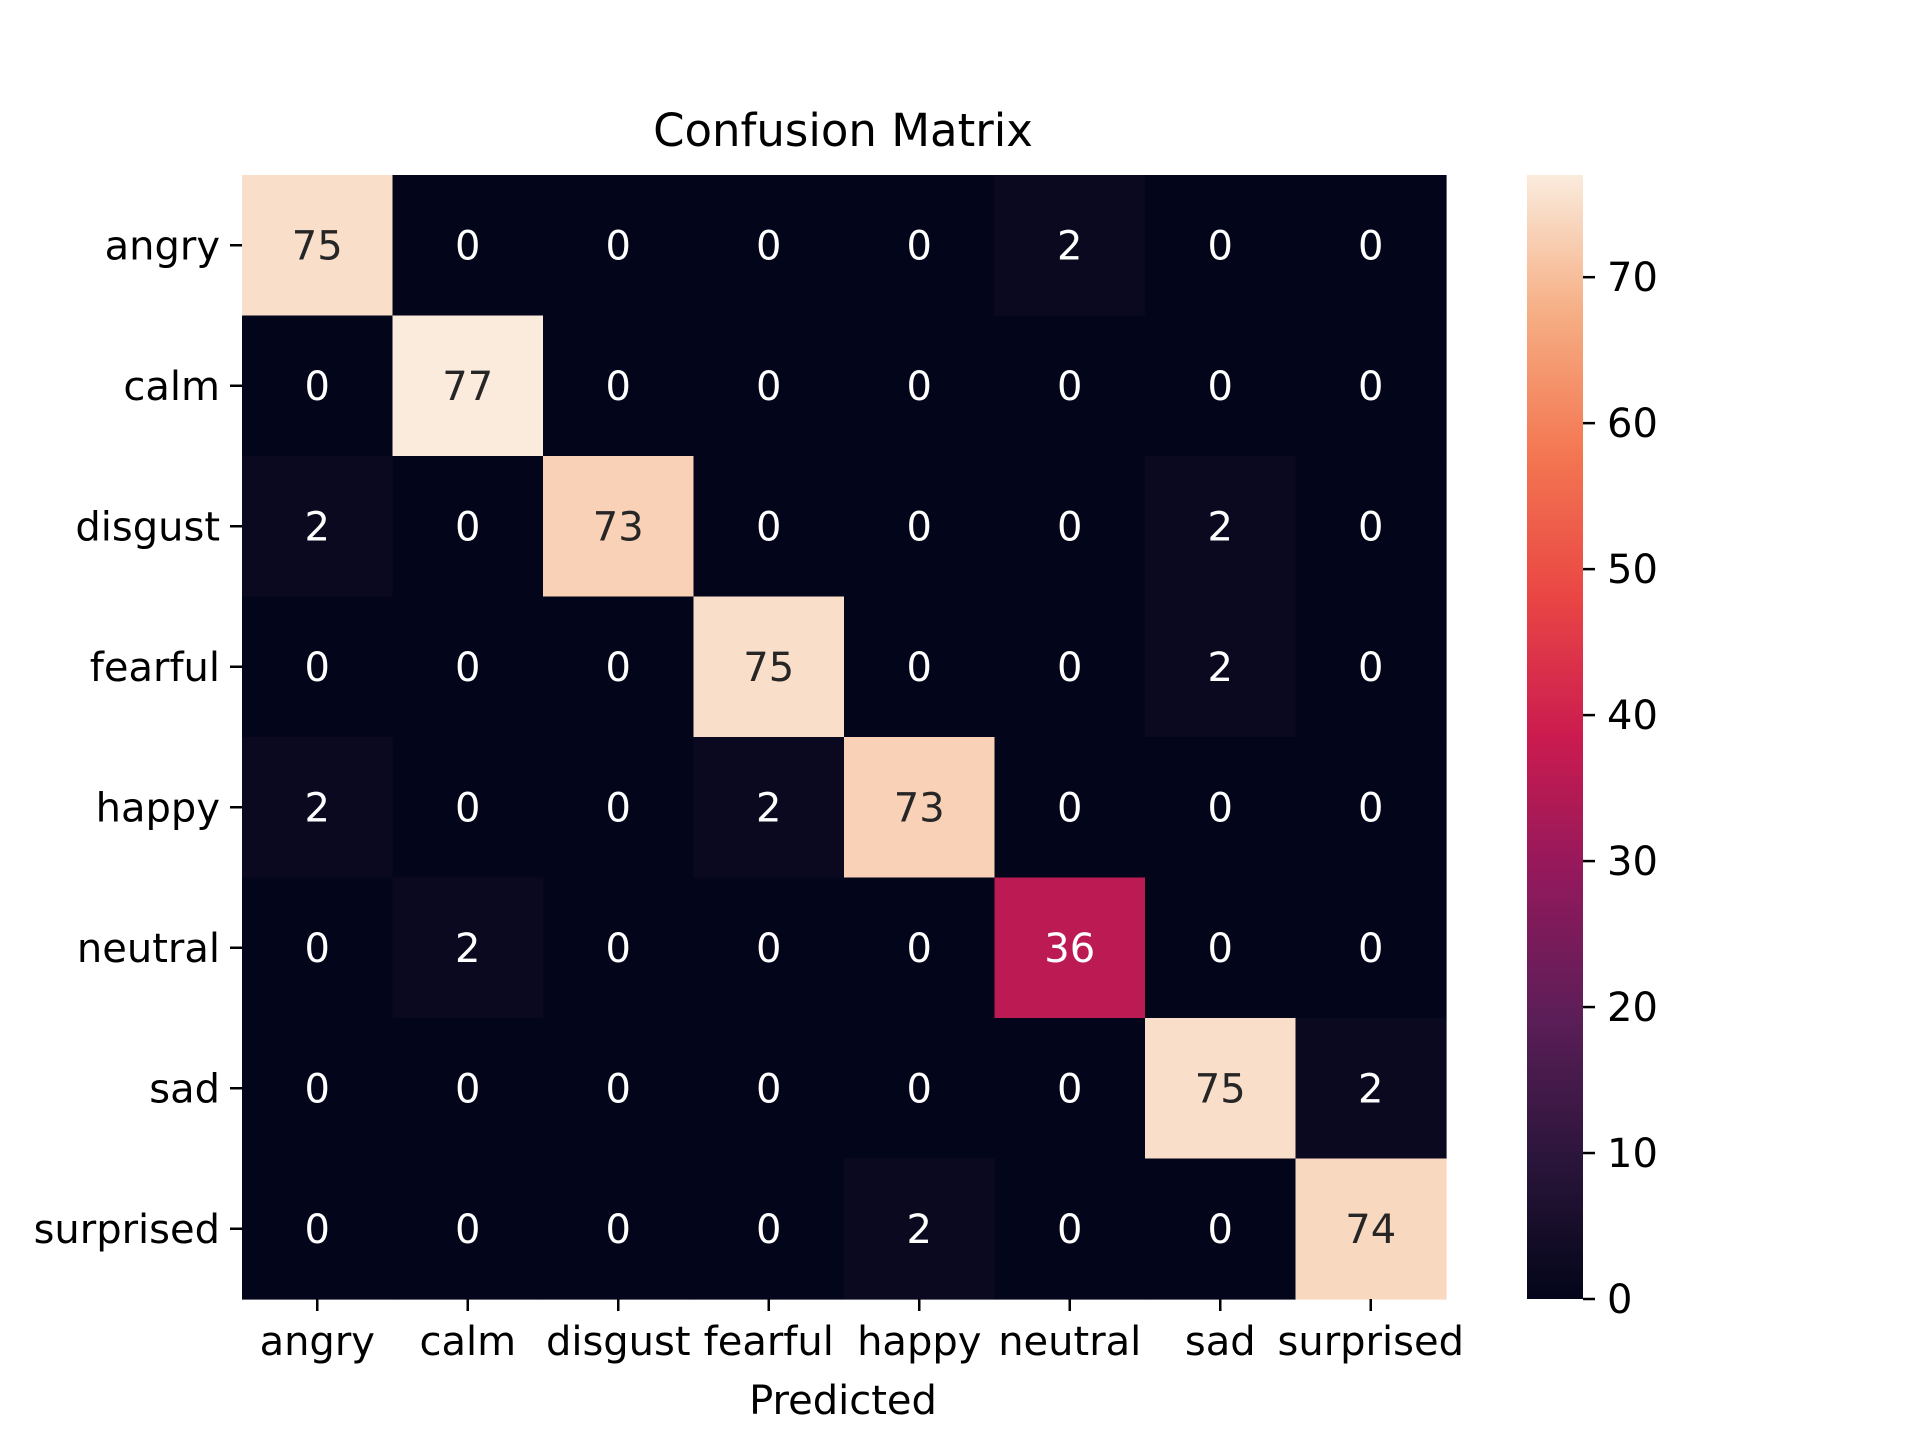 Image resolution: width=1920 pixels, height=1440 pixels. Describe the element at coordinates (1632, 716) in the screenshot. I see `colorbar-tick-label: 40` at that location.